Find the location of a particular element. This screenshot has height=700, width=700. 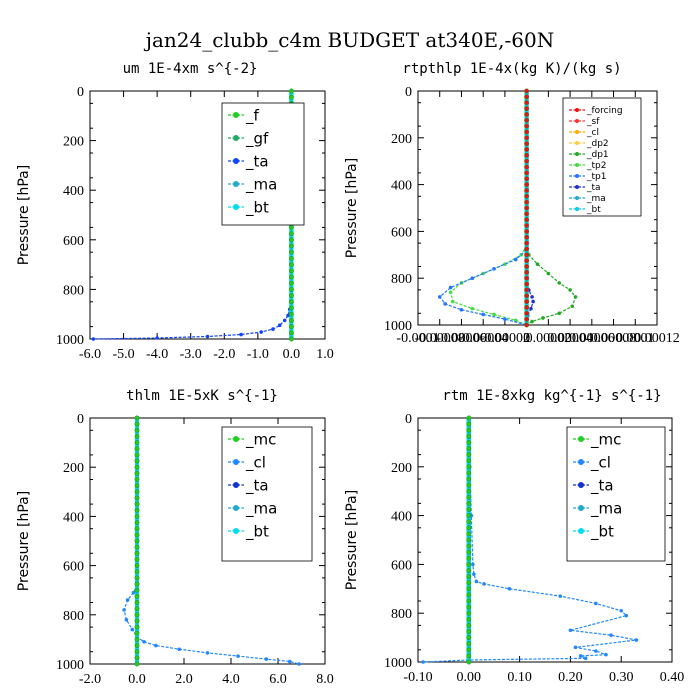

x-tick-label: -2.0 is located at coordinates (224, 354).